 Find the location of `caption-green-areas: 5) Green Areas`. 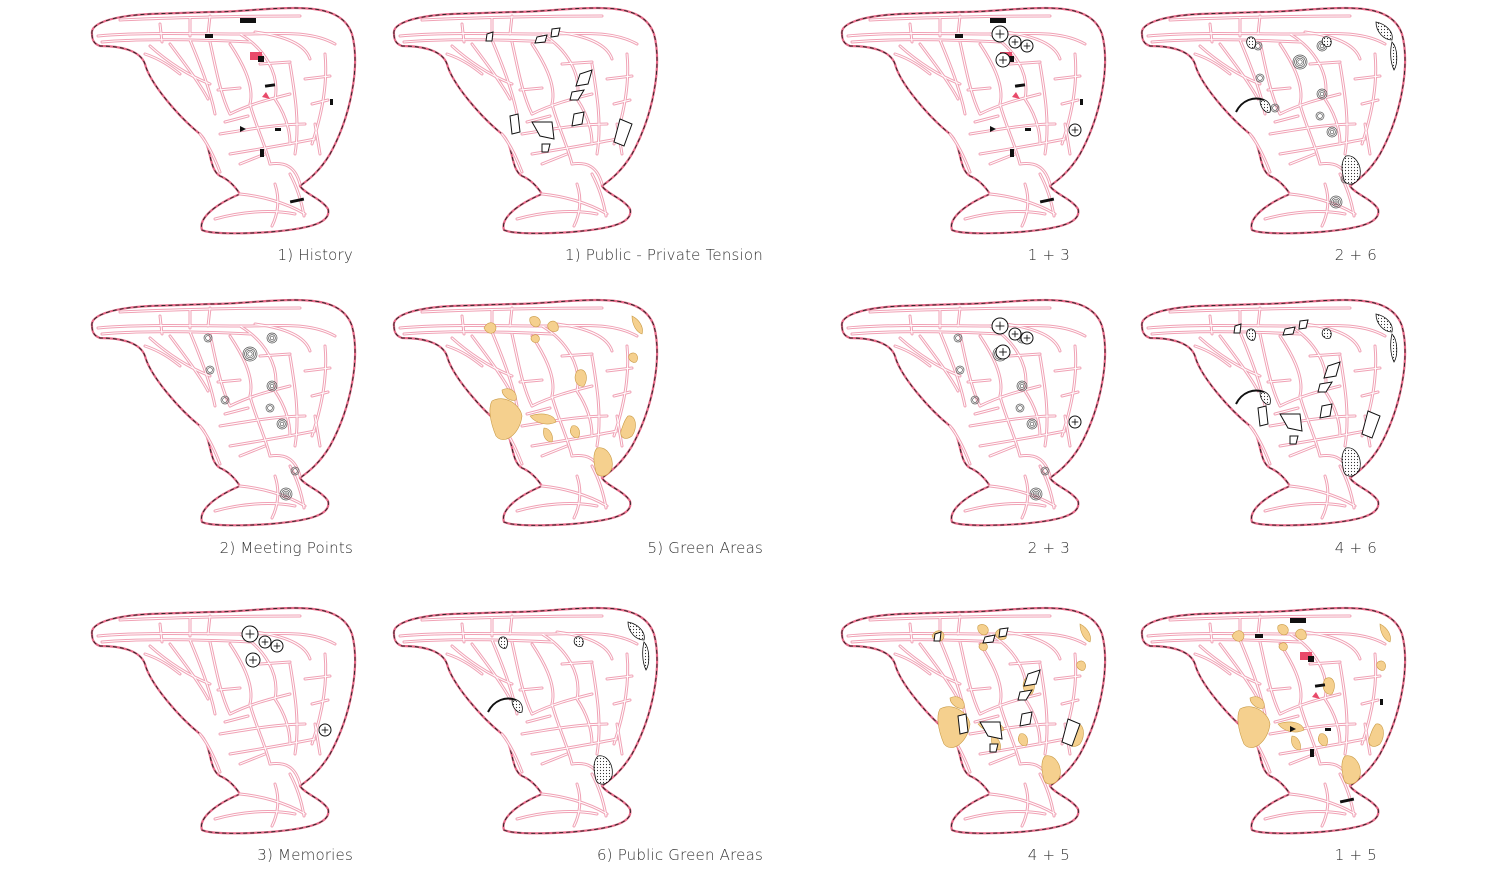

caption-green-areas: 5) Green Areas is located at coordinates (705, 548).